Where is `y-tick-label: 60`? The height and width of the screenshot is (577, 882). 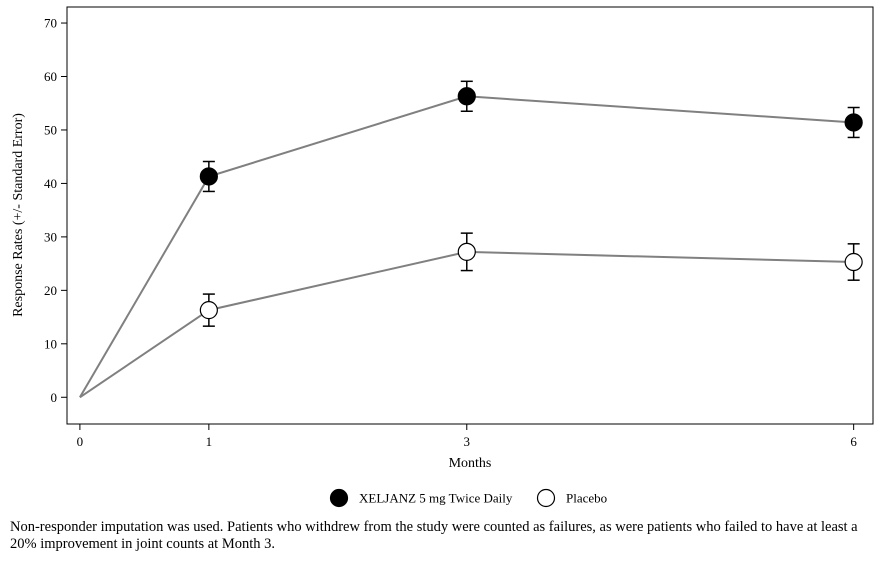
y-tick-label: 60 is located at coordinates (50, 76).